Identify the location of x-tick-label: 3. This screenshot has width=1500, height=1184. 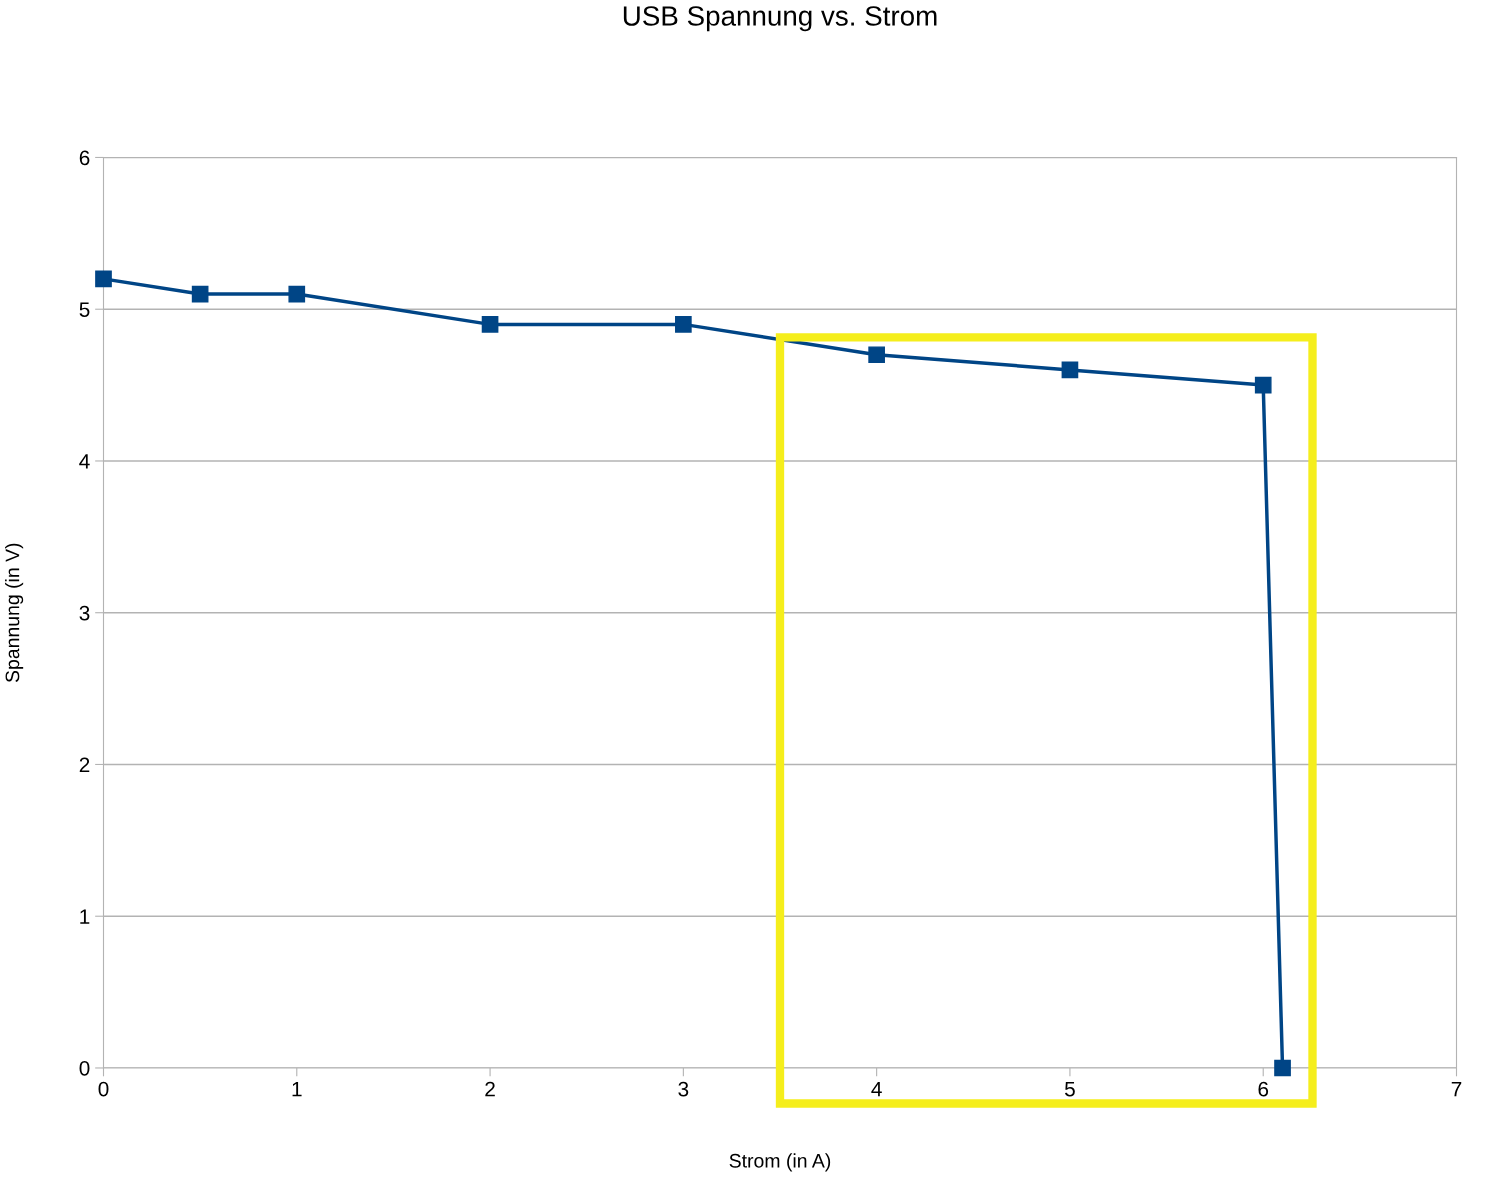
(683, 1089).